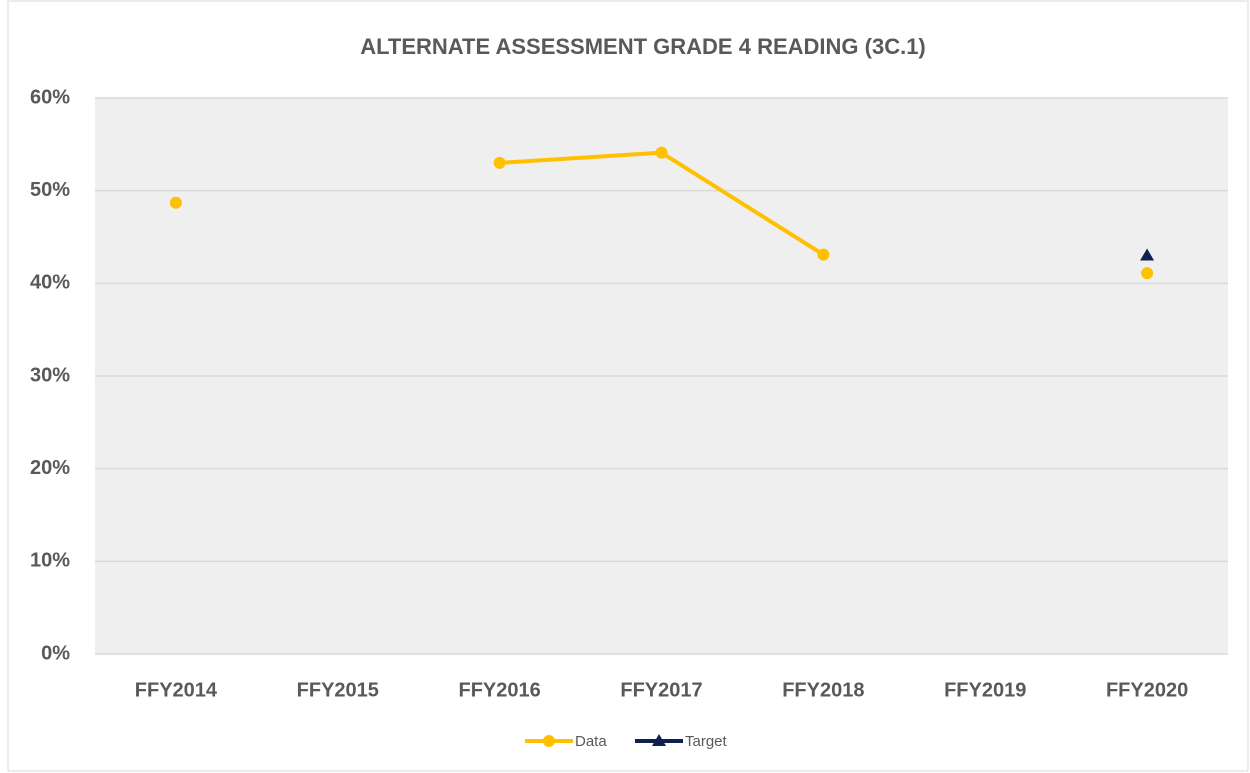  I want to click on x-tick-label: FFY2019, so click(985, 690).